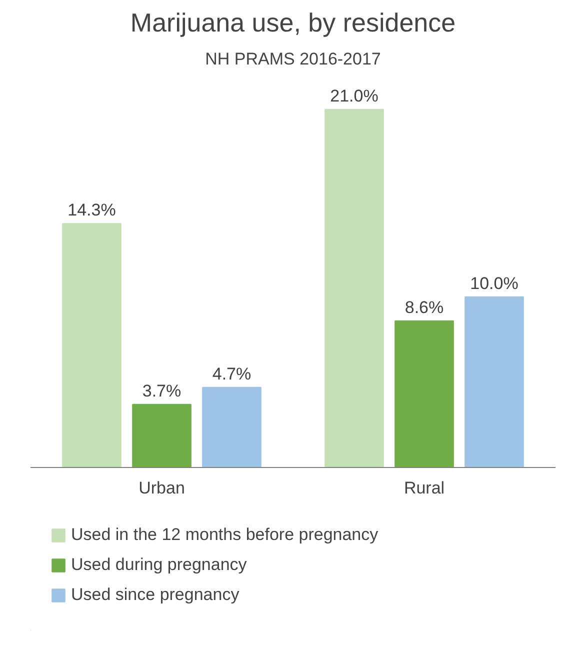  What do you see at coordinates (155, 595) in the screenshot?
I see `legend-label: Used since pregnancy` at bounding box center [155, 595].